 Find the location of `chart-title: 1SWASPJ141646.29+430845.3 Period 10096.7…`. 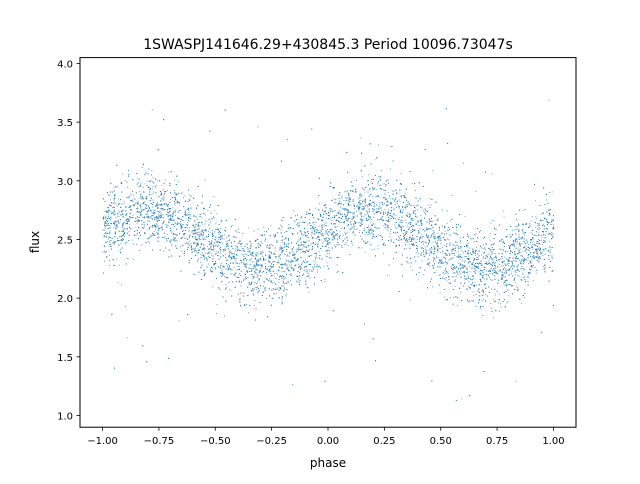

chart-title: 1SWASPJ141646.29+430845.3 Period 10096.7… is located at coordinates (328, 45).